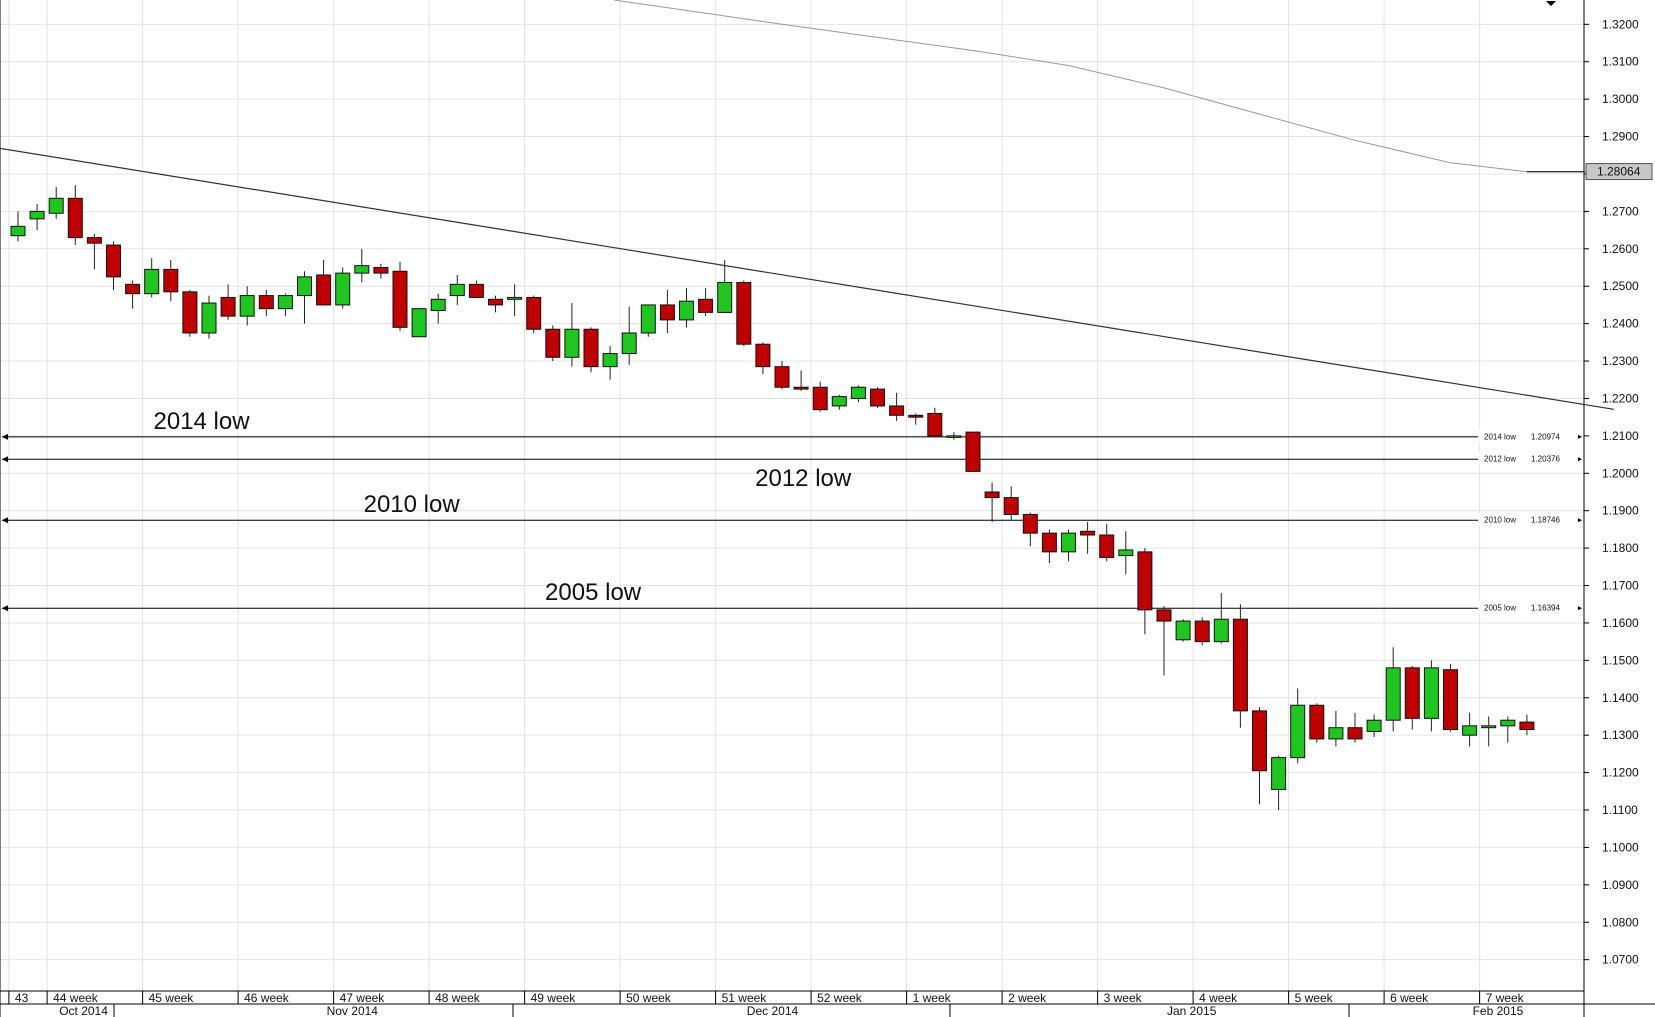  I want to click on level-big-label: 2005 low, so click(593, 592).